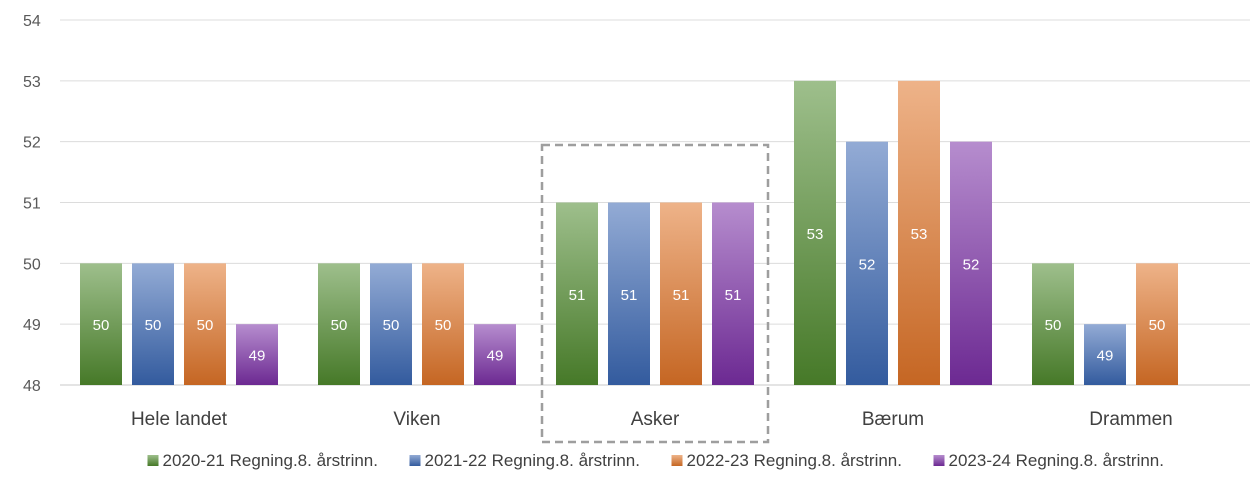 The height and width of the screenshot is (482, 1255). Describe the element at coordinates (270, 460) in the screenshot. I see `legend-label: 2020-21 Regning.8. årstrinn.` at that location.